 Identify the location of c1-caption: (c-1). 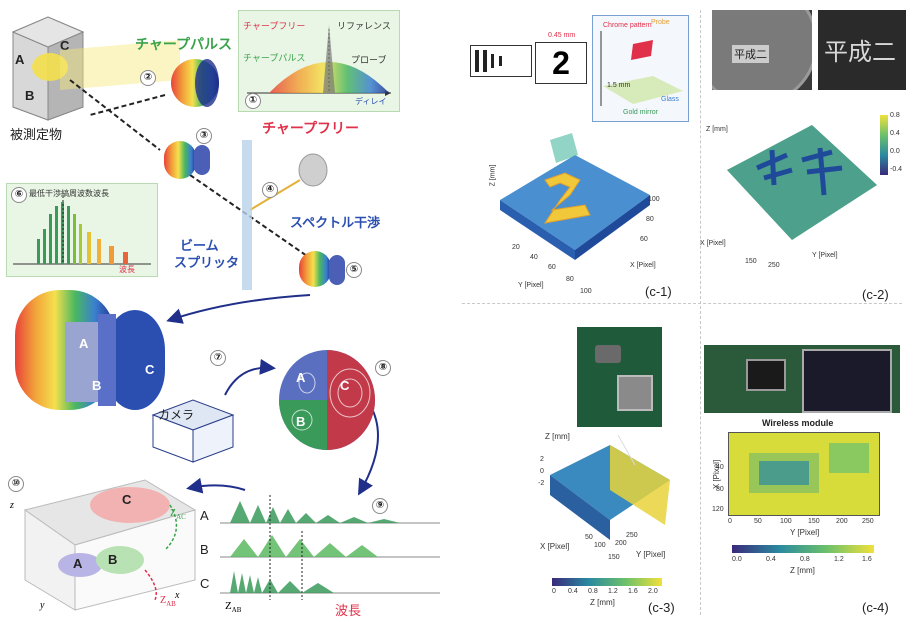
(658, 291).